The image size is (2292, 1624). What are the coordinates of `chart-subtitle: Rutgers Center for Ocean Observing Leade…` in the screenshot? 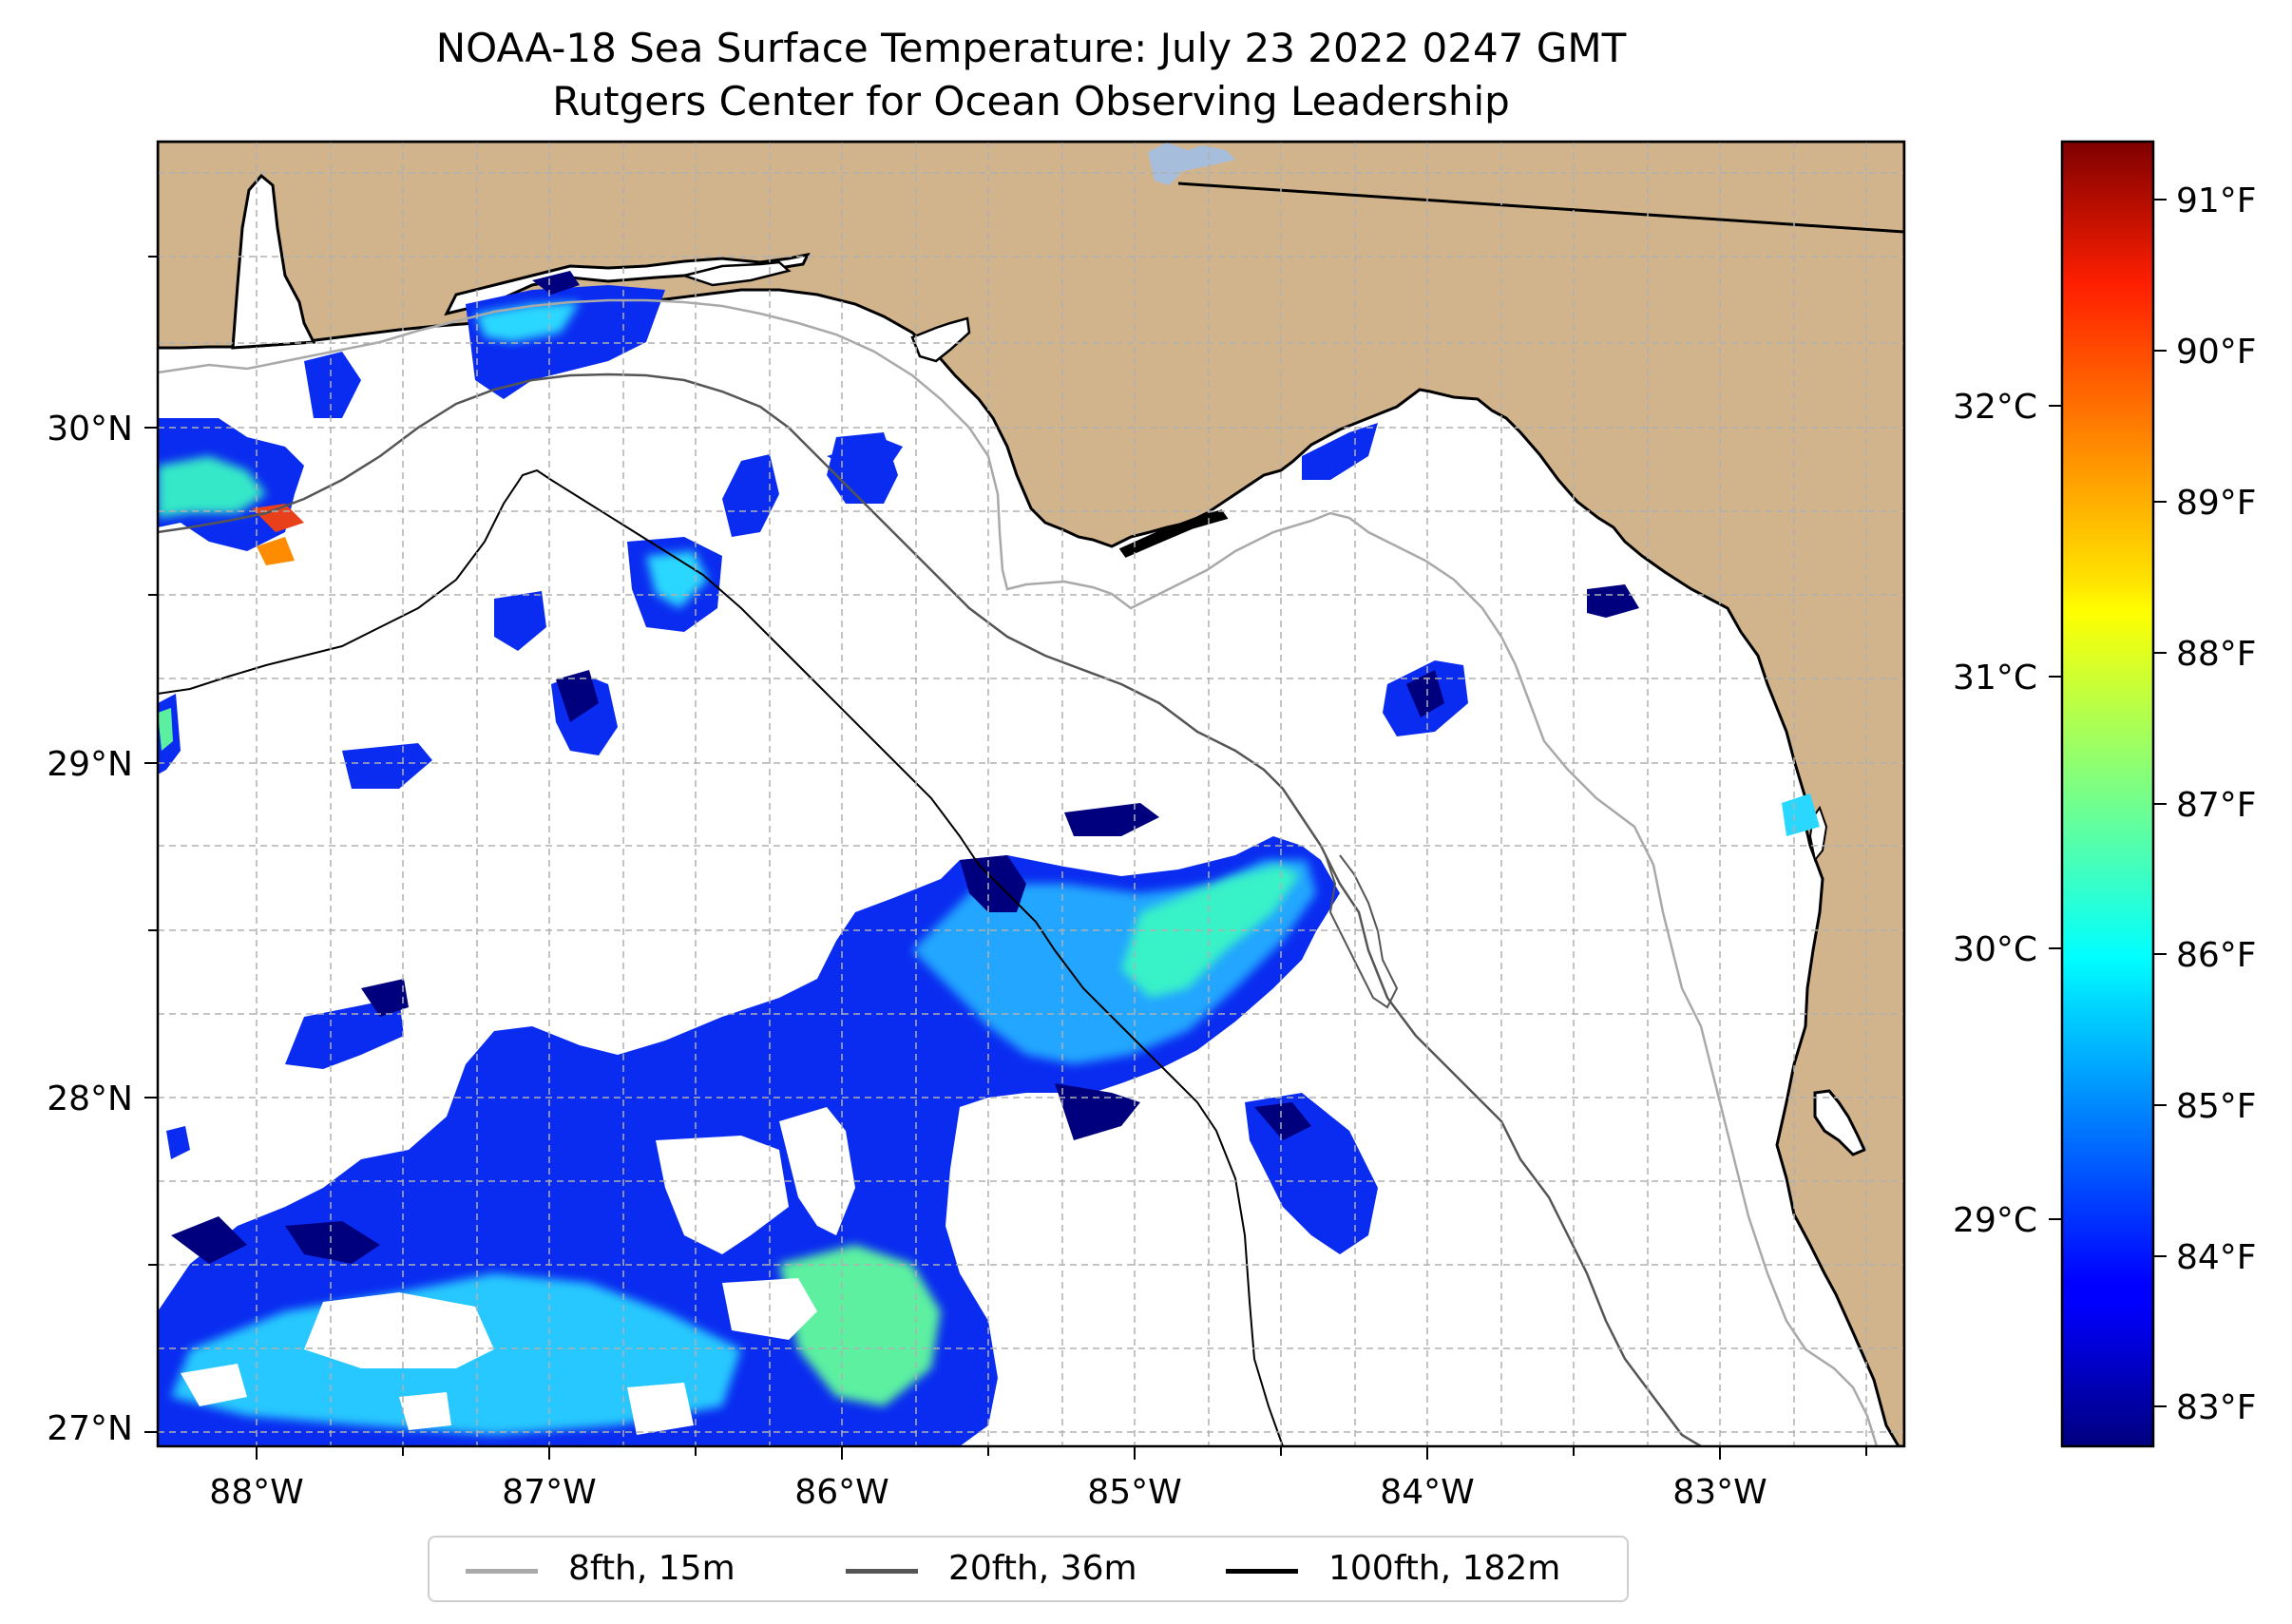 It's located at (1031, 101).